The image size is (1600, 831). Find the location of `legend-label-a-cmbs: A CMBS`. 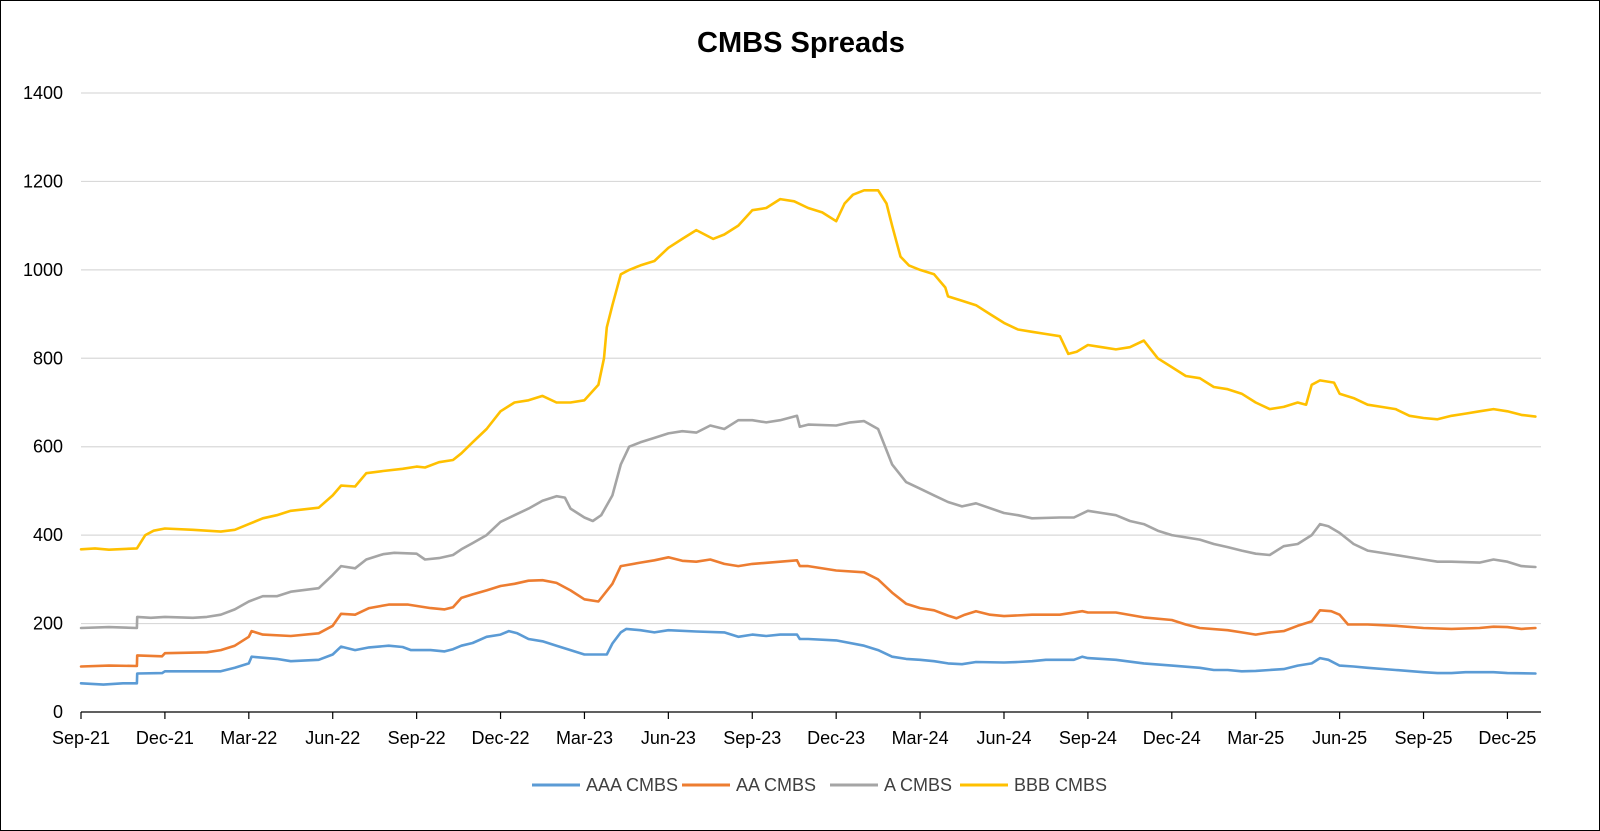

legend-label-a-cmbs: A CMBS is located at coordinates (918, 785).